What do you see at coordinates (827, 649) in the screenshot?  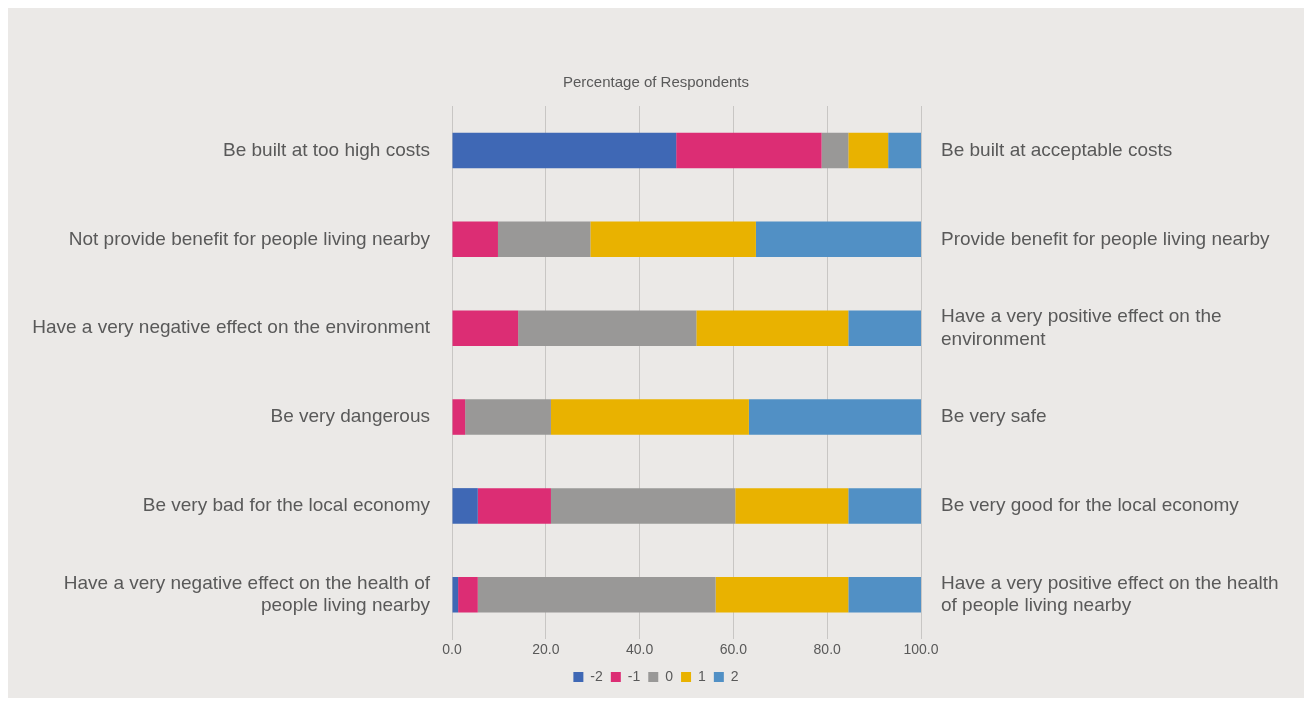 I see `x-tick-label: 80.0` at bounding box center [827, 649].